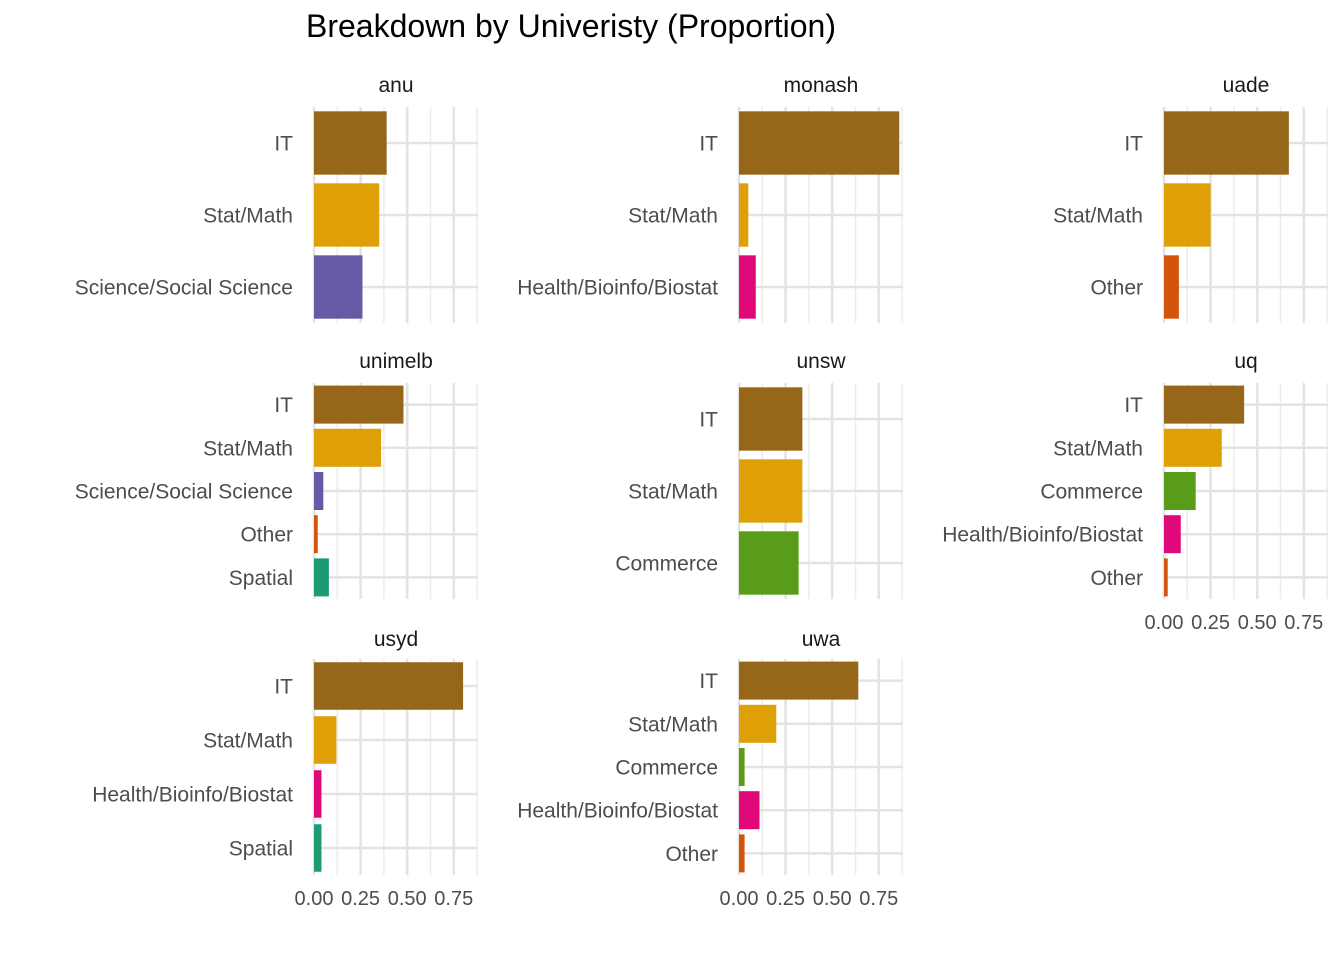 This screenshot has height=960, width=1344. Describe the element at coordinates (283, 144) in the screenshot. I see `category-label-anu-it: IT` at that location.